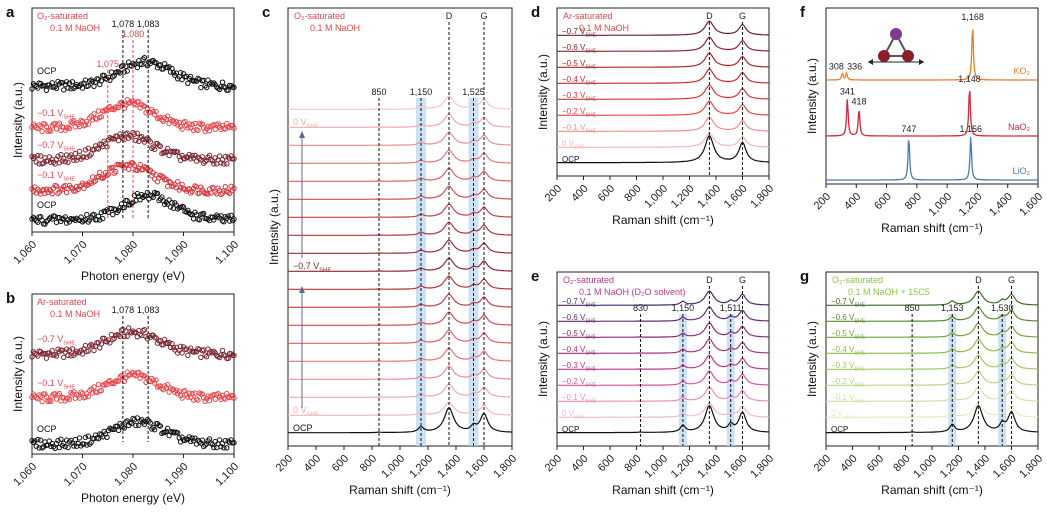 This screenshot has width=1047, height=514. What do you see at coordinates (1019, 127) in the screenshot?
I see `series-label: NaO₂` at bounding box center [1019, 127].